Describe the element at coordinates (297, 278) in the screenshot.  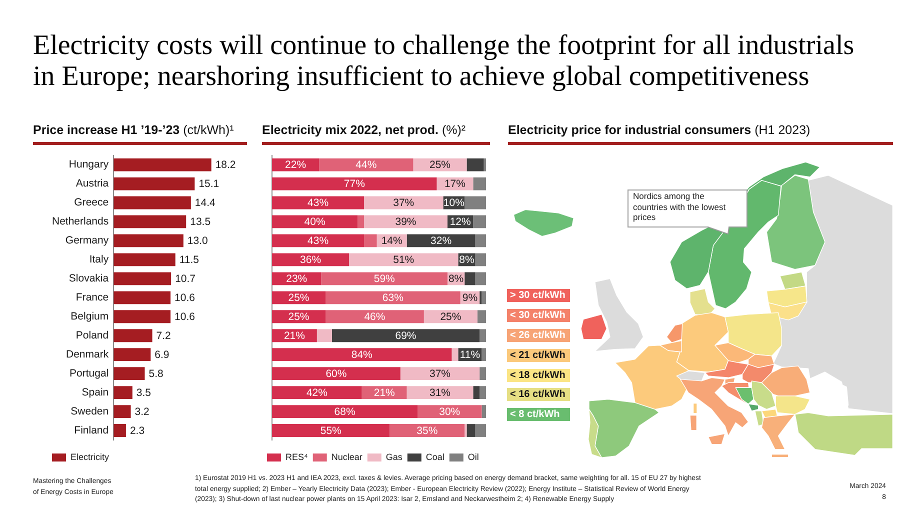
I see `data-label: 23%` at that location.